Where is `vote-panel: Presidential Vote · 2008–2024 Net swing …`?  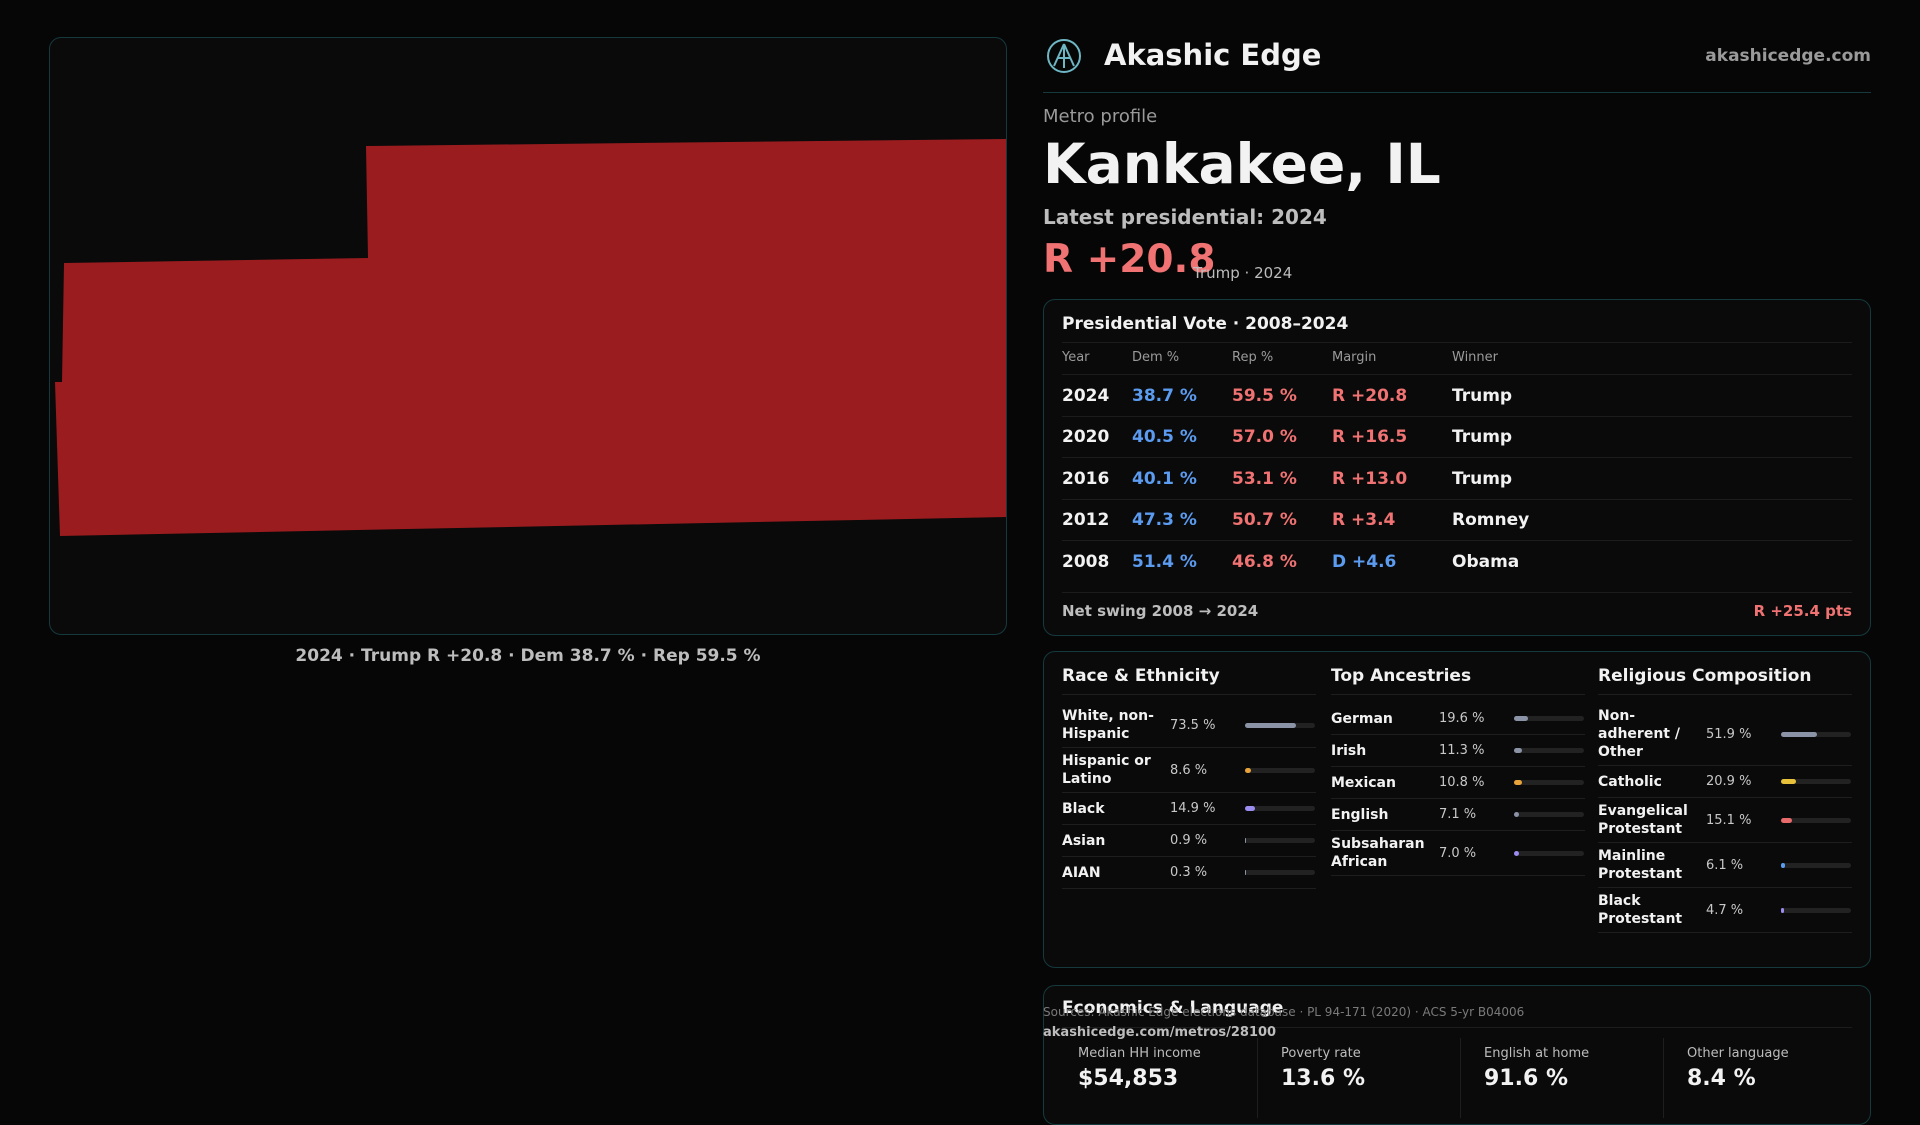 vote-panel: Presidential Vote · 2008–2024 Net swing … is located at coordinates (1457, 467).